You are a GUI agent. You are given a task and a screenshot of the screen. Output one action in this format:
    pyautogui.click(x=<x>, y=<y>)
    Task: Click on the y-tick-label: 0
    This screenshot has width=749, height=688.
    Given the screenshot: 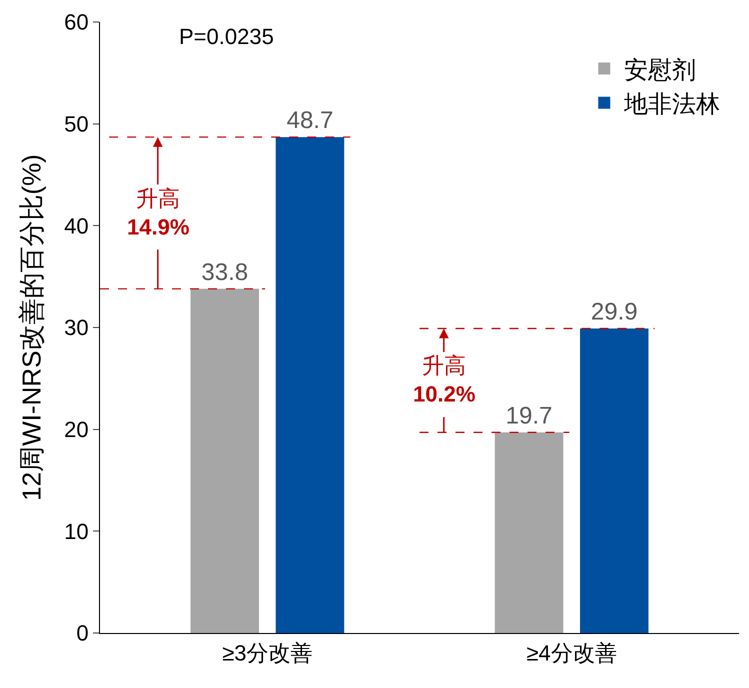 What is the action you would take?
    pyautogui.click(x=82, y=633)
    